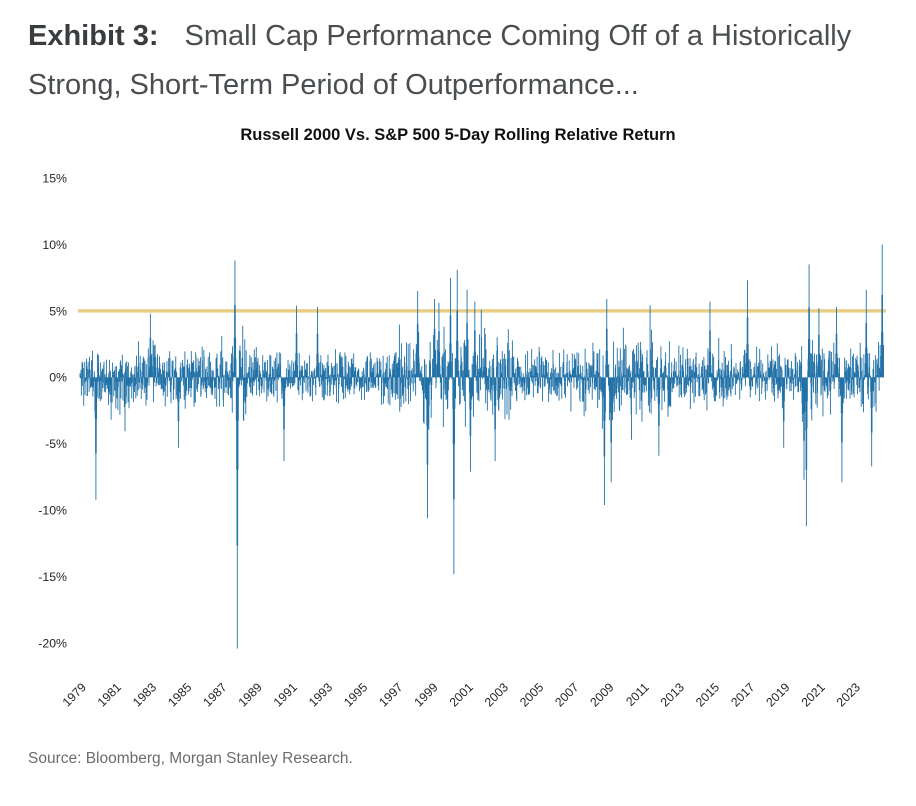  What do you see at coordinates (496, 694) in the screenshot?
I see `svg-text: 2003` at bounding box center [496, 694].